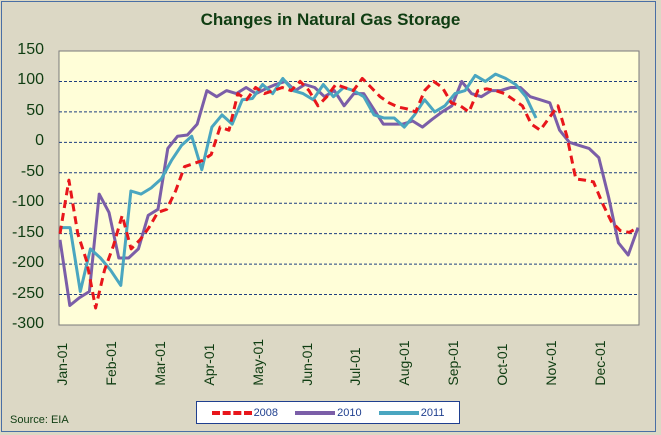 This screenshot has height=435, width=661. Describe the element at coordinates (600, 363) in the screenshot. I see `x-tick-label: Dec-01` at that location.